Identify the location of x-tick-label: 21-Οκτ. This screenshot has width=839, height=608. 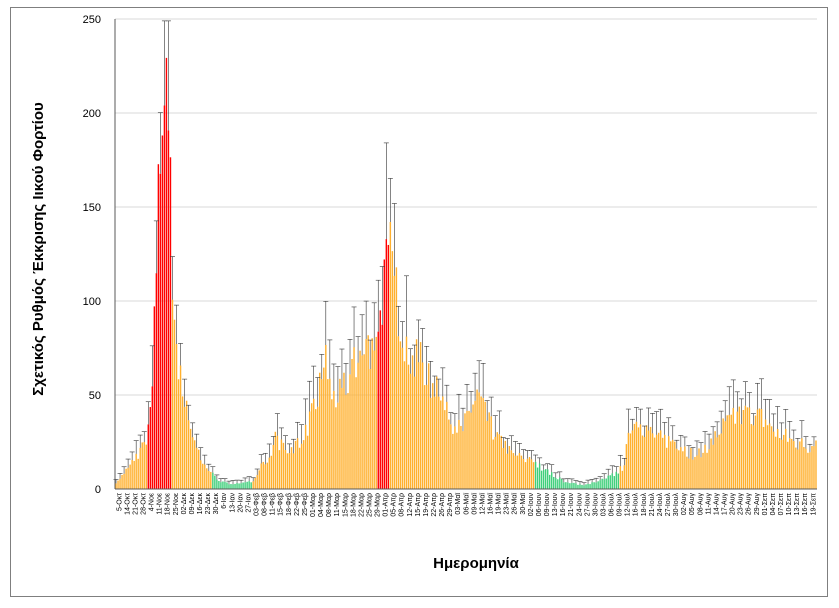
(135, 504).